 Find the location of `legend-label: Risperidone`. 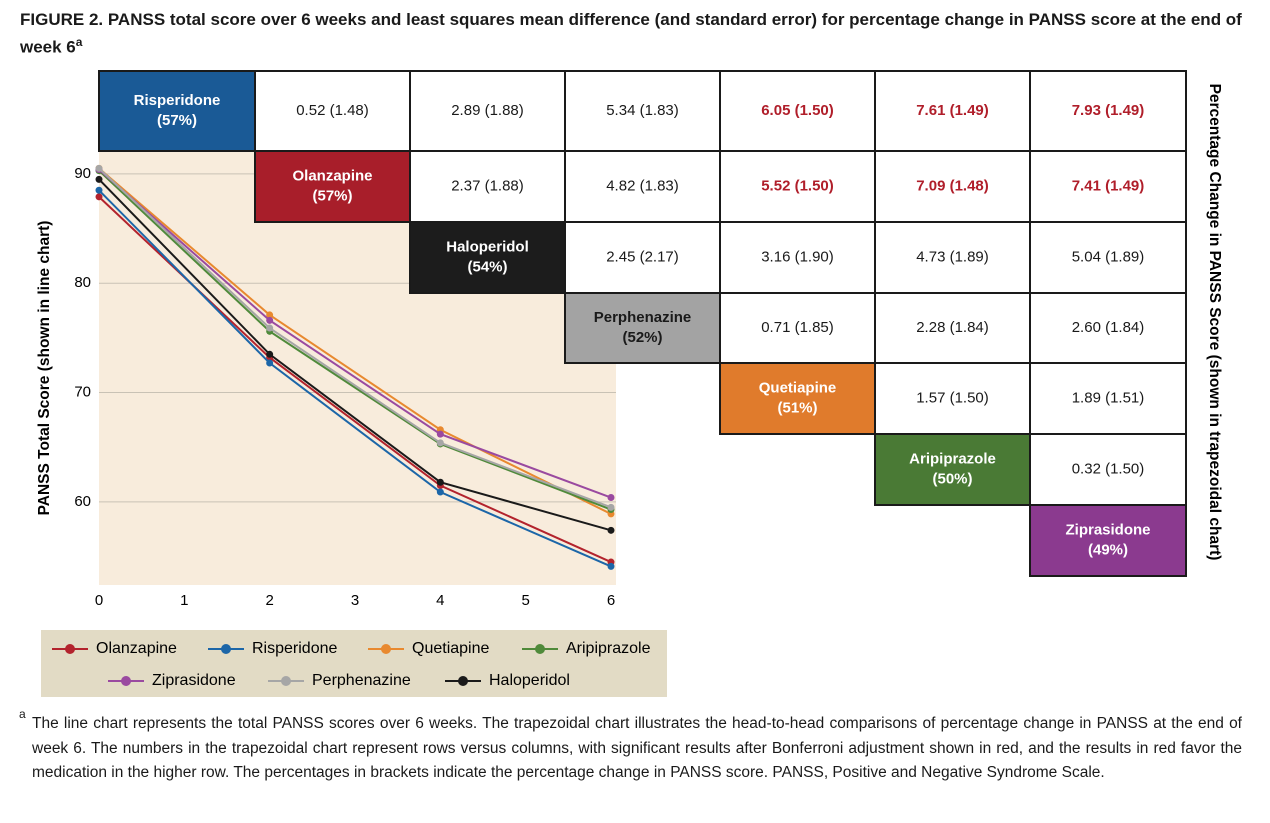

legend-label: Risperidone is located at coordinates (294, 648).